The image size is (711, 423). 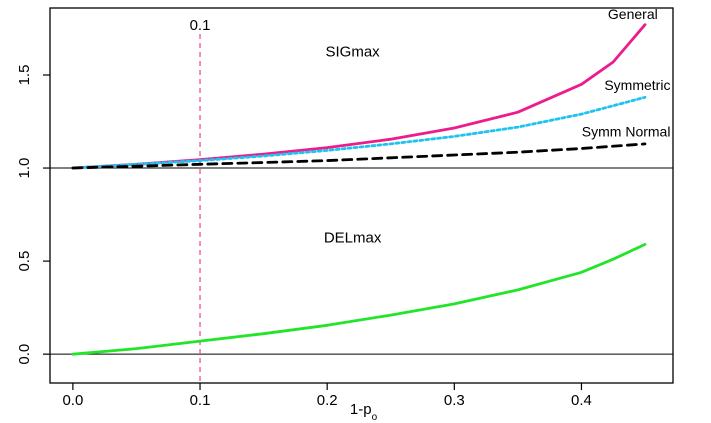 What do you see at coordinates (24, 354) in the screenshot?
I see `y-tick-label: 0.0` at bounding box center [24, 354].